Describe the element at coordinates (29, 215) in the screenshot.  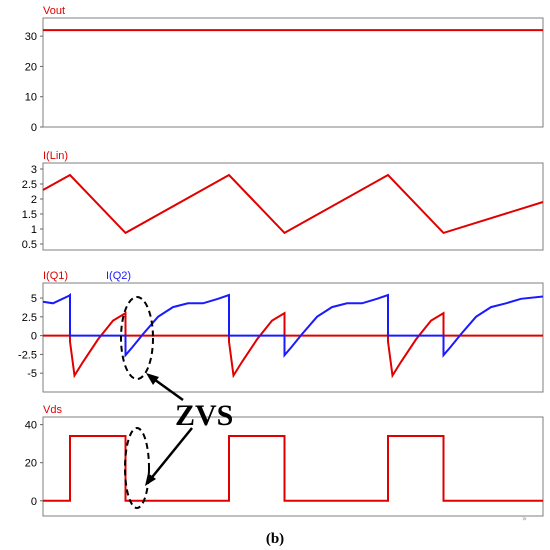
I see `y-tick-label: 1.5` at that location.